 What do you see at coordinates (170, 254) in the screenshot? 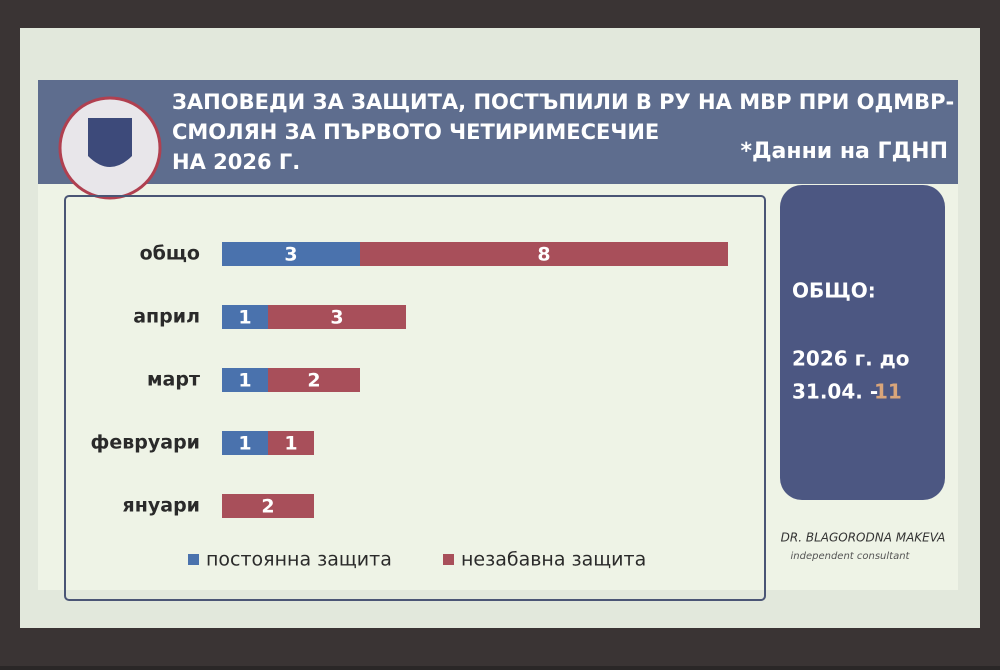
I see `category-label: общо` at bounding box center [170, 254].